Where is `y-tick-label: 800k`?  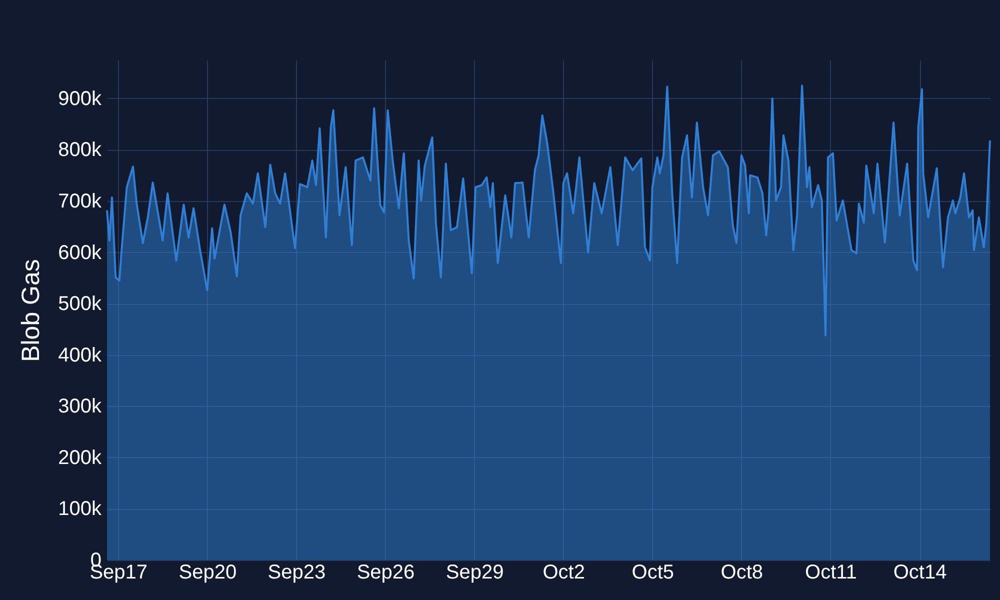 y-tick-label: 800k is located at coordinates (80, 150).